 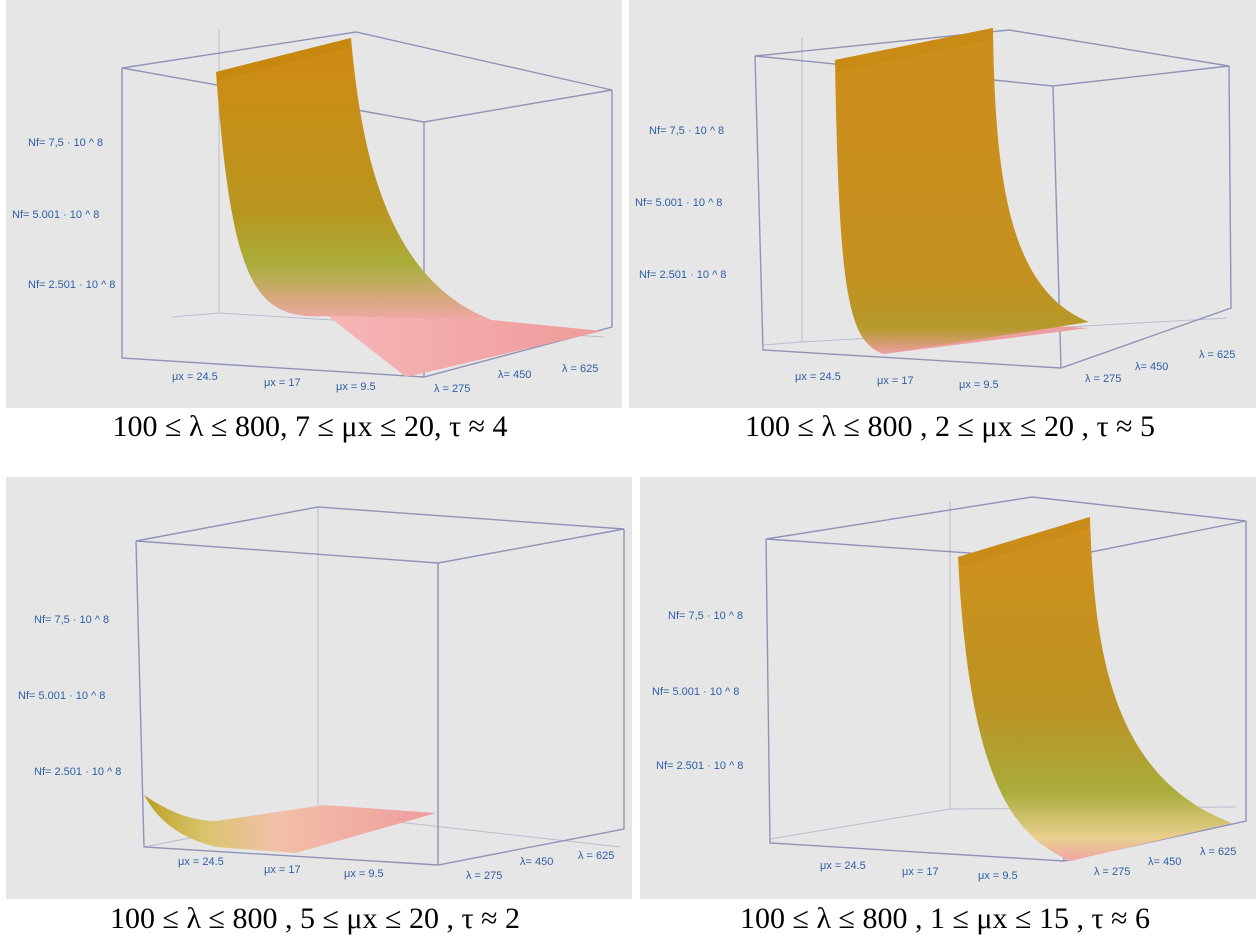 What do you see at coordinates (949, 426) in the screenshot?
I see `caption-2: 100 ≤ λ ≤ 800 , 2 ≤ μx ≤ 20 , τ ≈ 5` at bounding box center [949, 426].